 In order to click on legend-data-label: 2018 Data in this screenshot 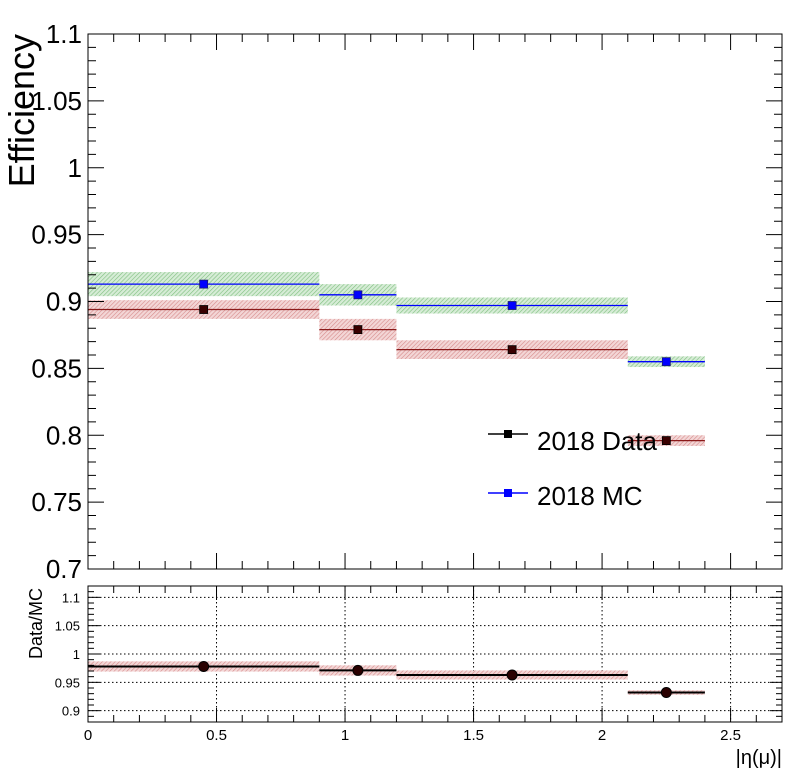, I will do `click(597, 441)`.